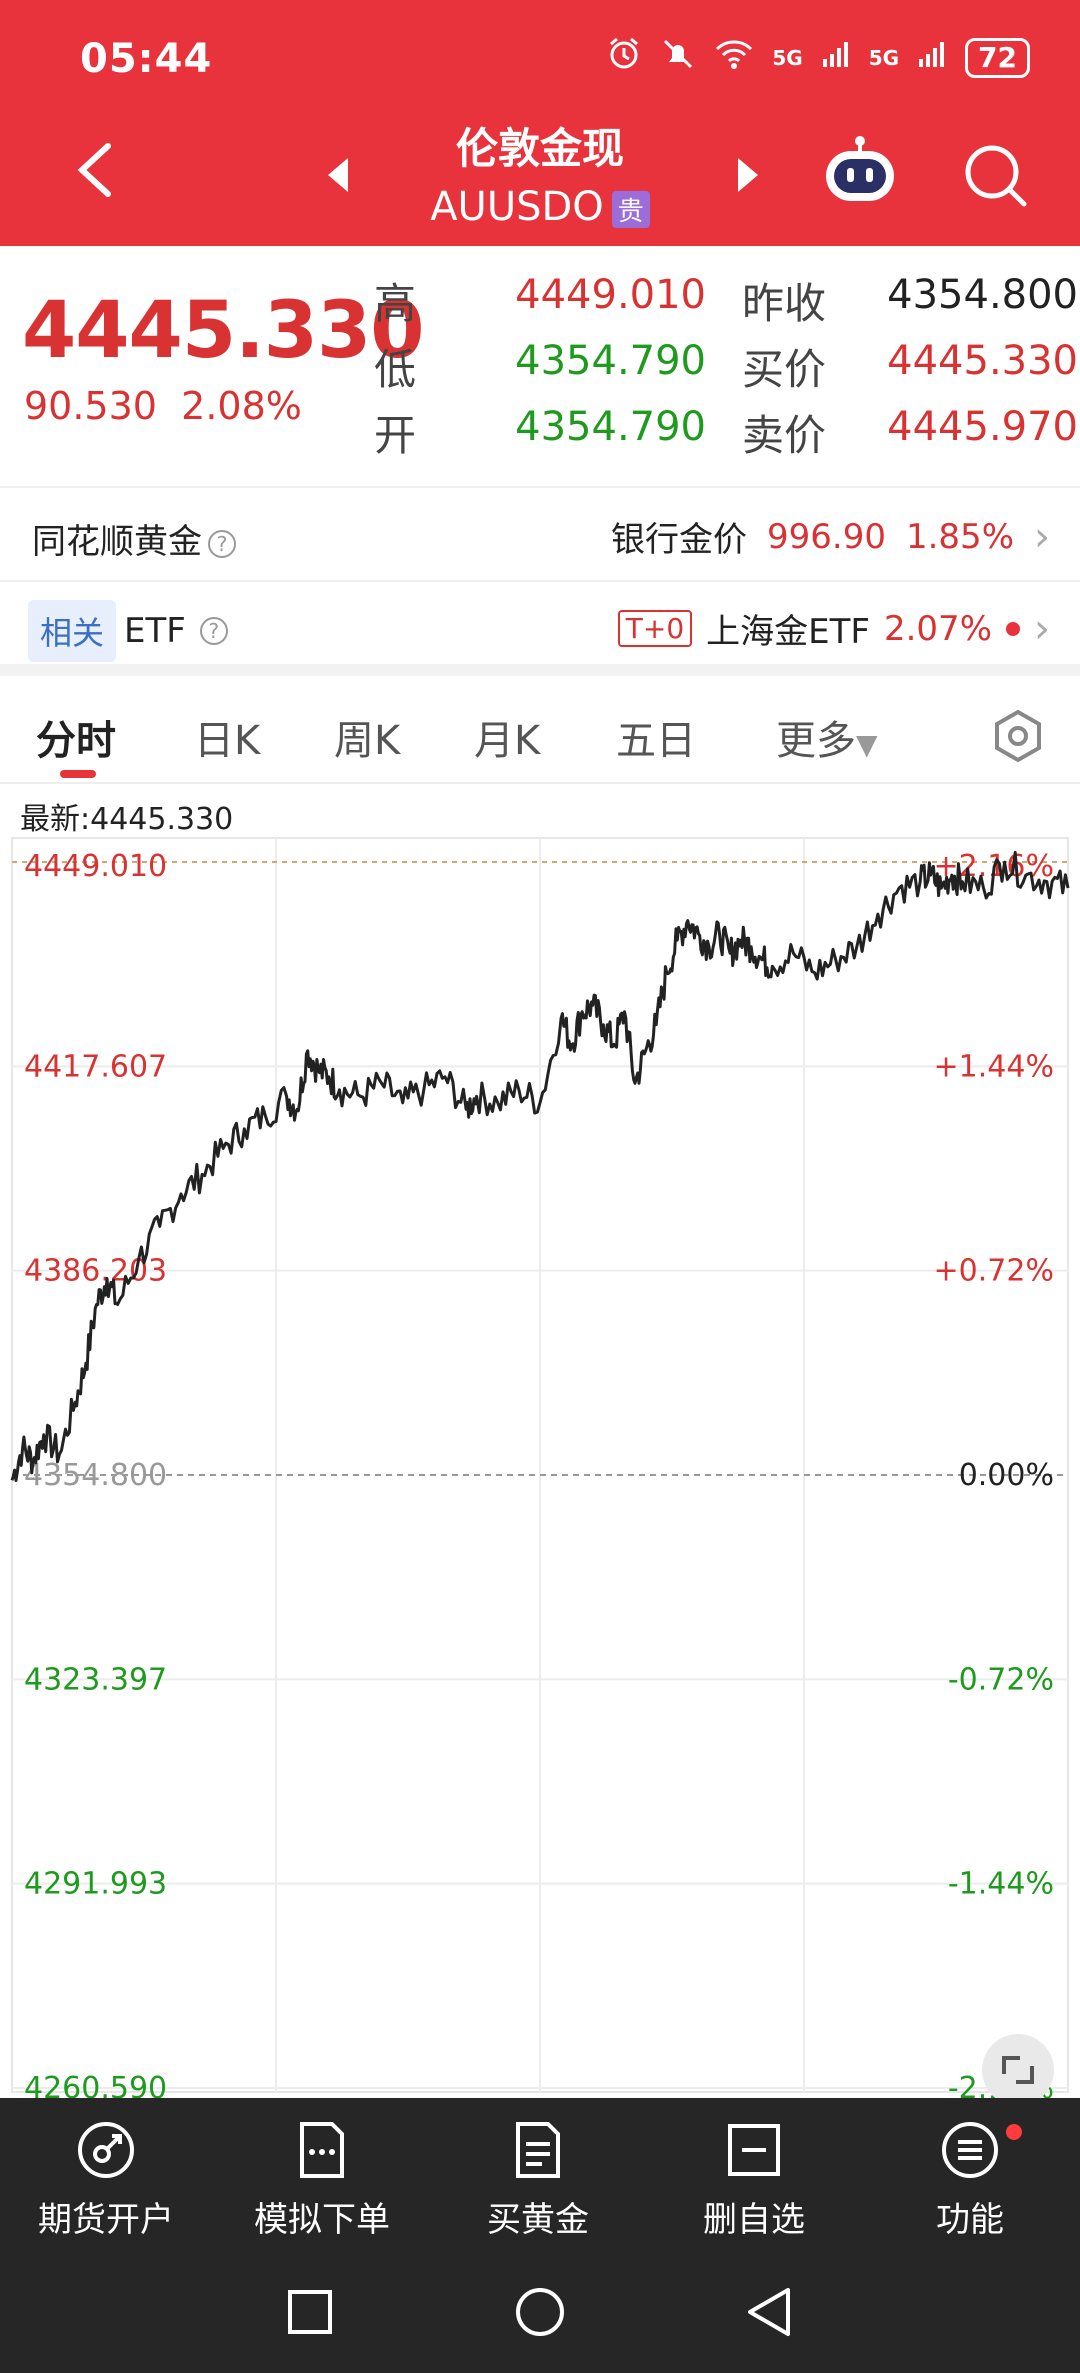  What do you see at coordinates (395, 369) in the screenshot?
I see `low-label: 低` at bounding box center [395, 369].